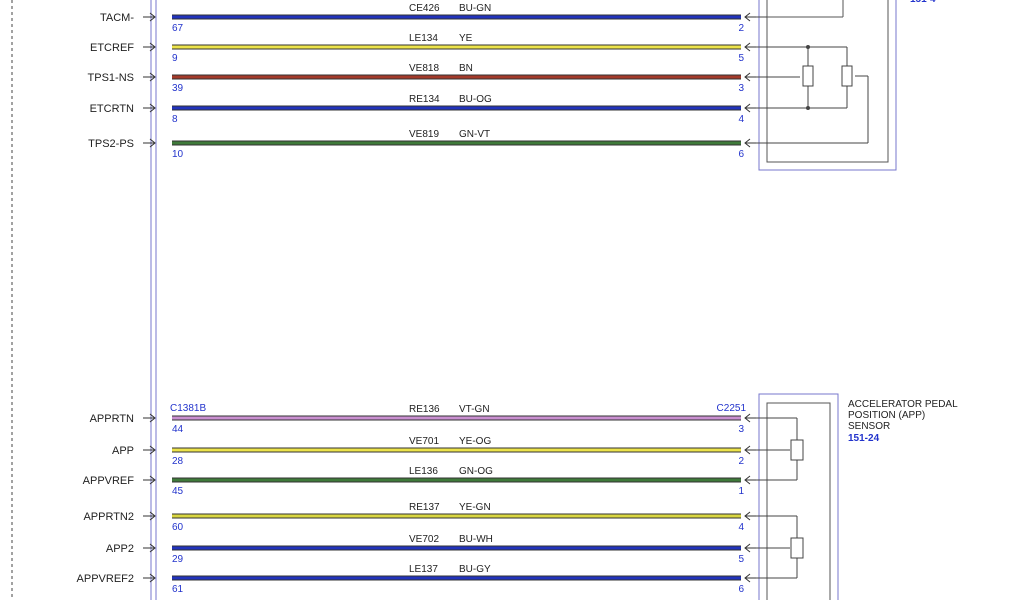 Image resolution: width=1024 pixels, height=600 pixels. What do you see at coordinates (818, 95) in the screenshot?
I see `tps-sensor-network` at bounding box center [818, 95].